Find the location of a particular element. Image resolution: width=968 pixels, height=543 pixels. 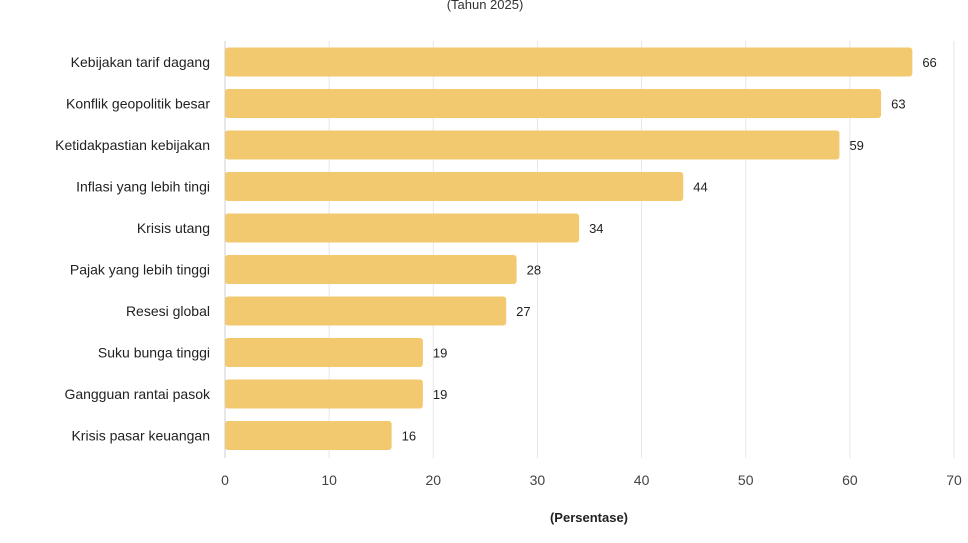

category-label: Suku bunga tinggi is located at coordinates (154, 353).